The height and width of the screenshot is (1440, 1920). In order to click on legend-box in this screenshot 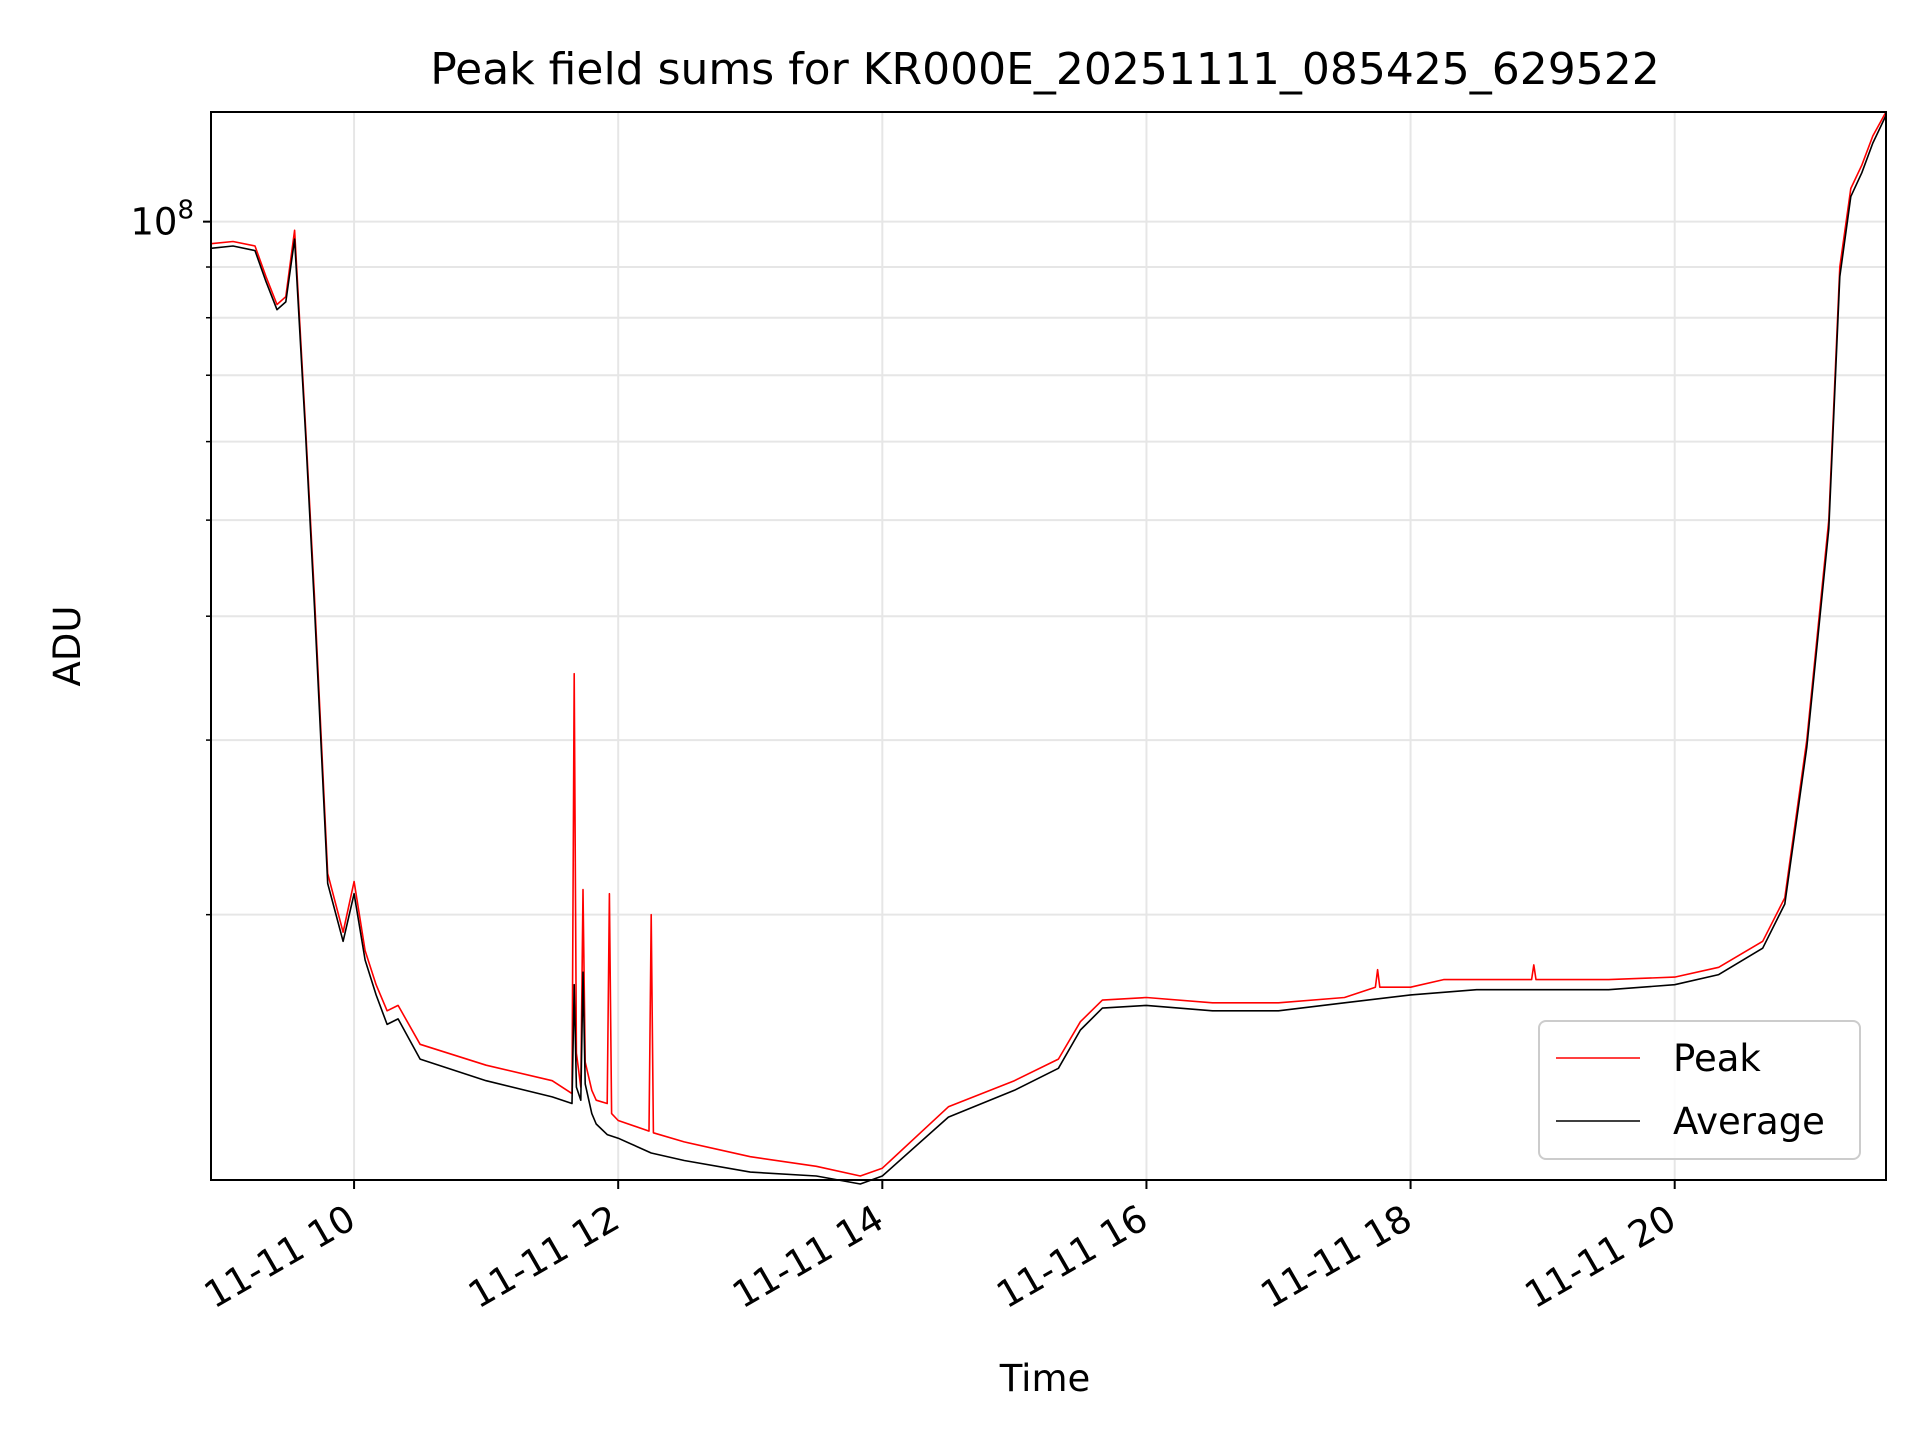, I will do `click(1699, 1090)`.